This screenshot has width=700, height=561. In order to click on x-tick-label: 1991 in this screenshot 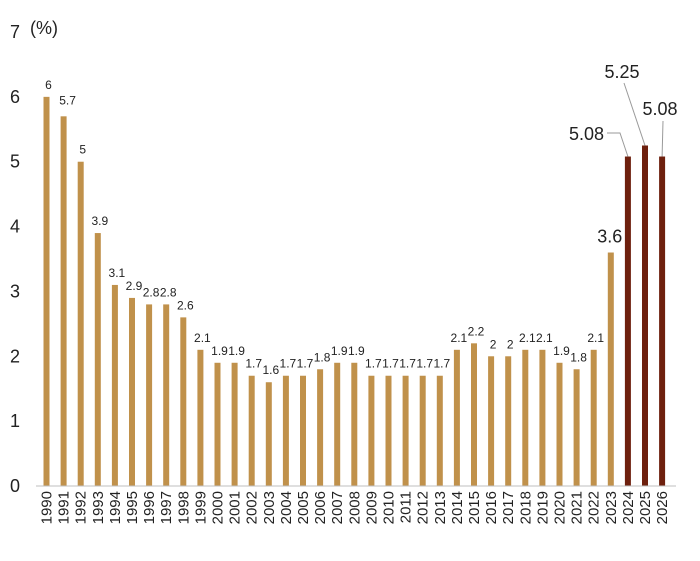, I will do `click(64, 507)`.